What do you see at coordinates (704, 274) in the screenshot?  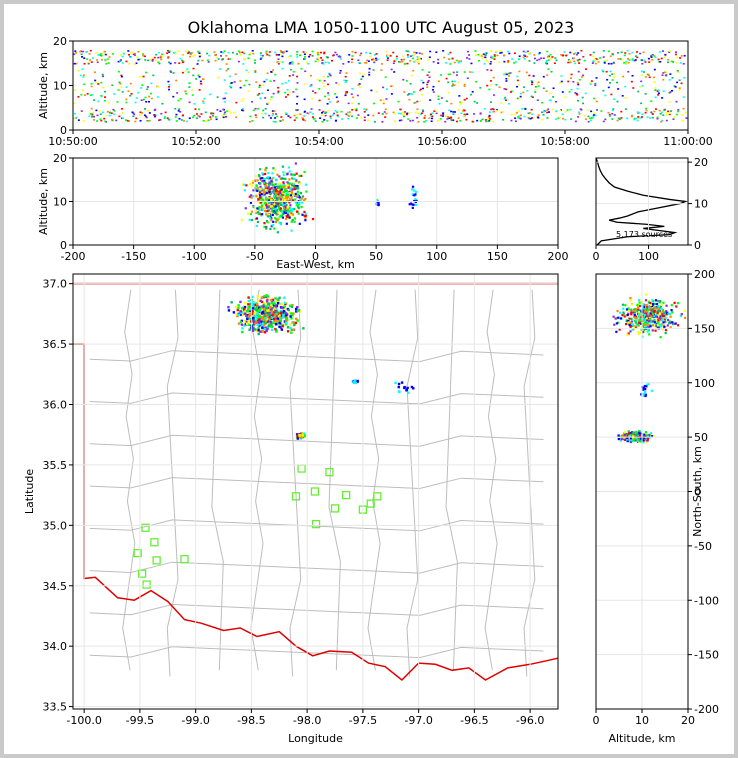 I see `y-tick-label: 200` at bounding box center [704, 274].